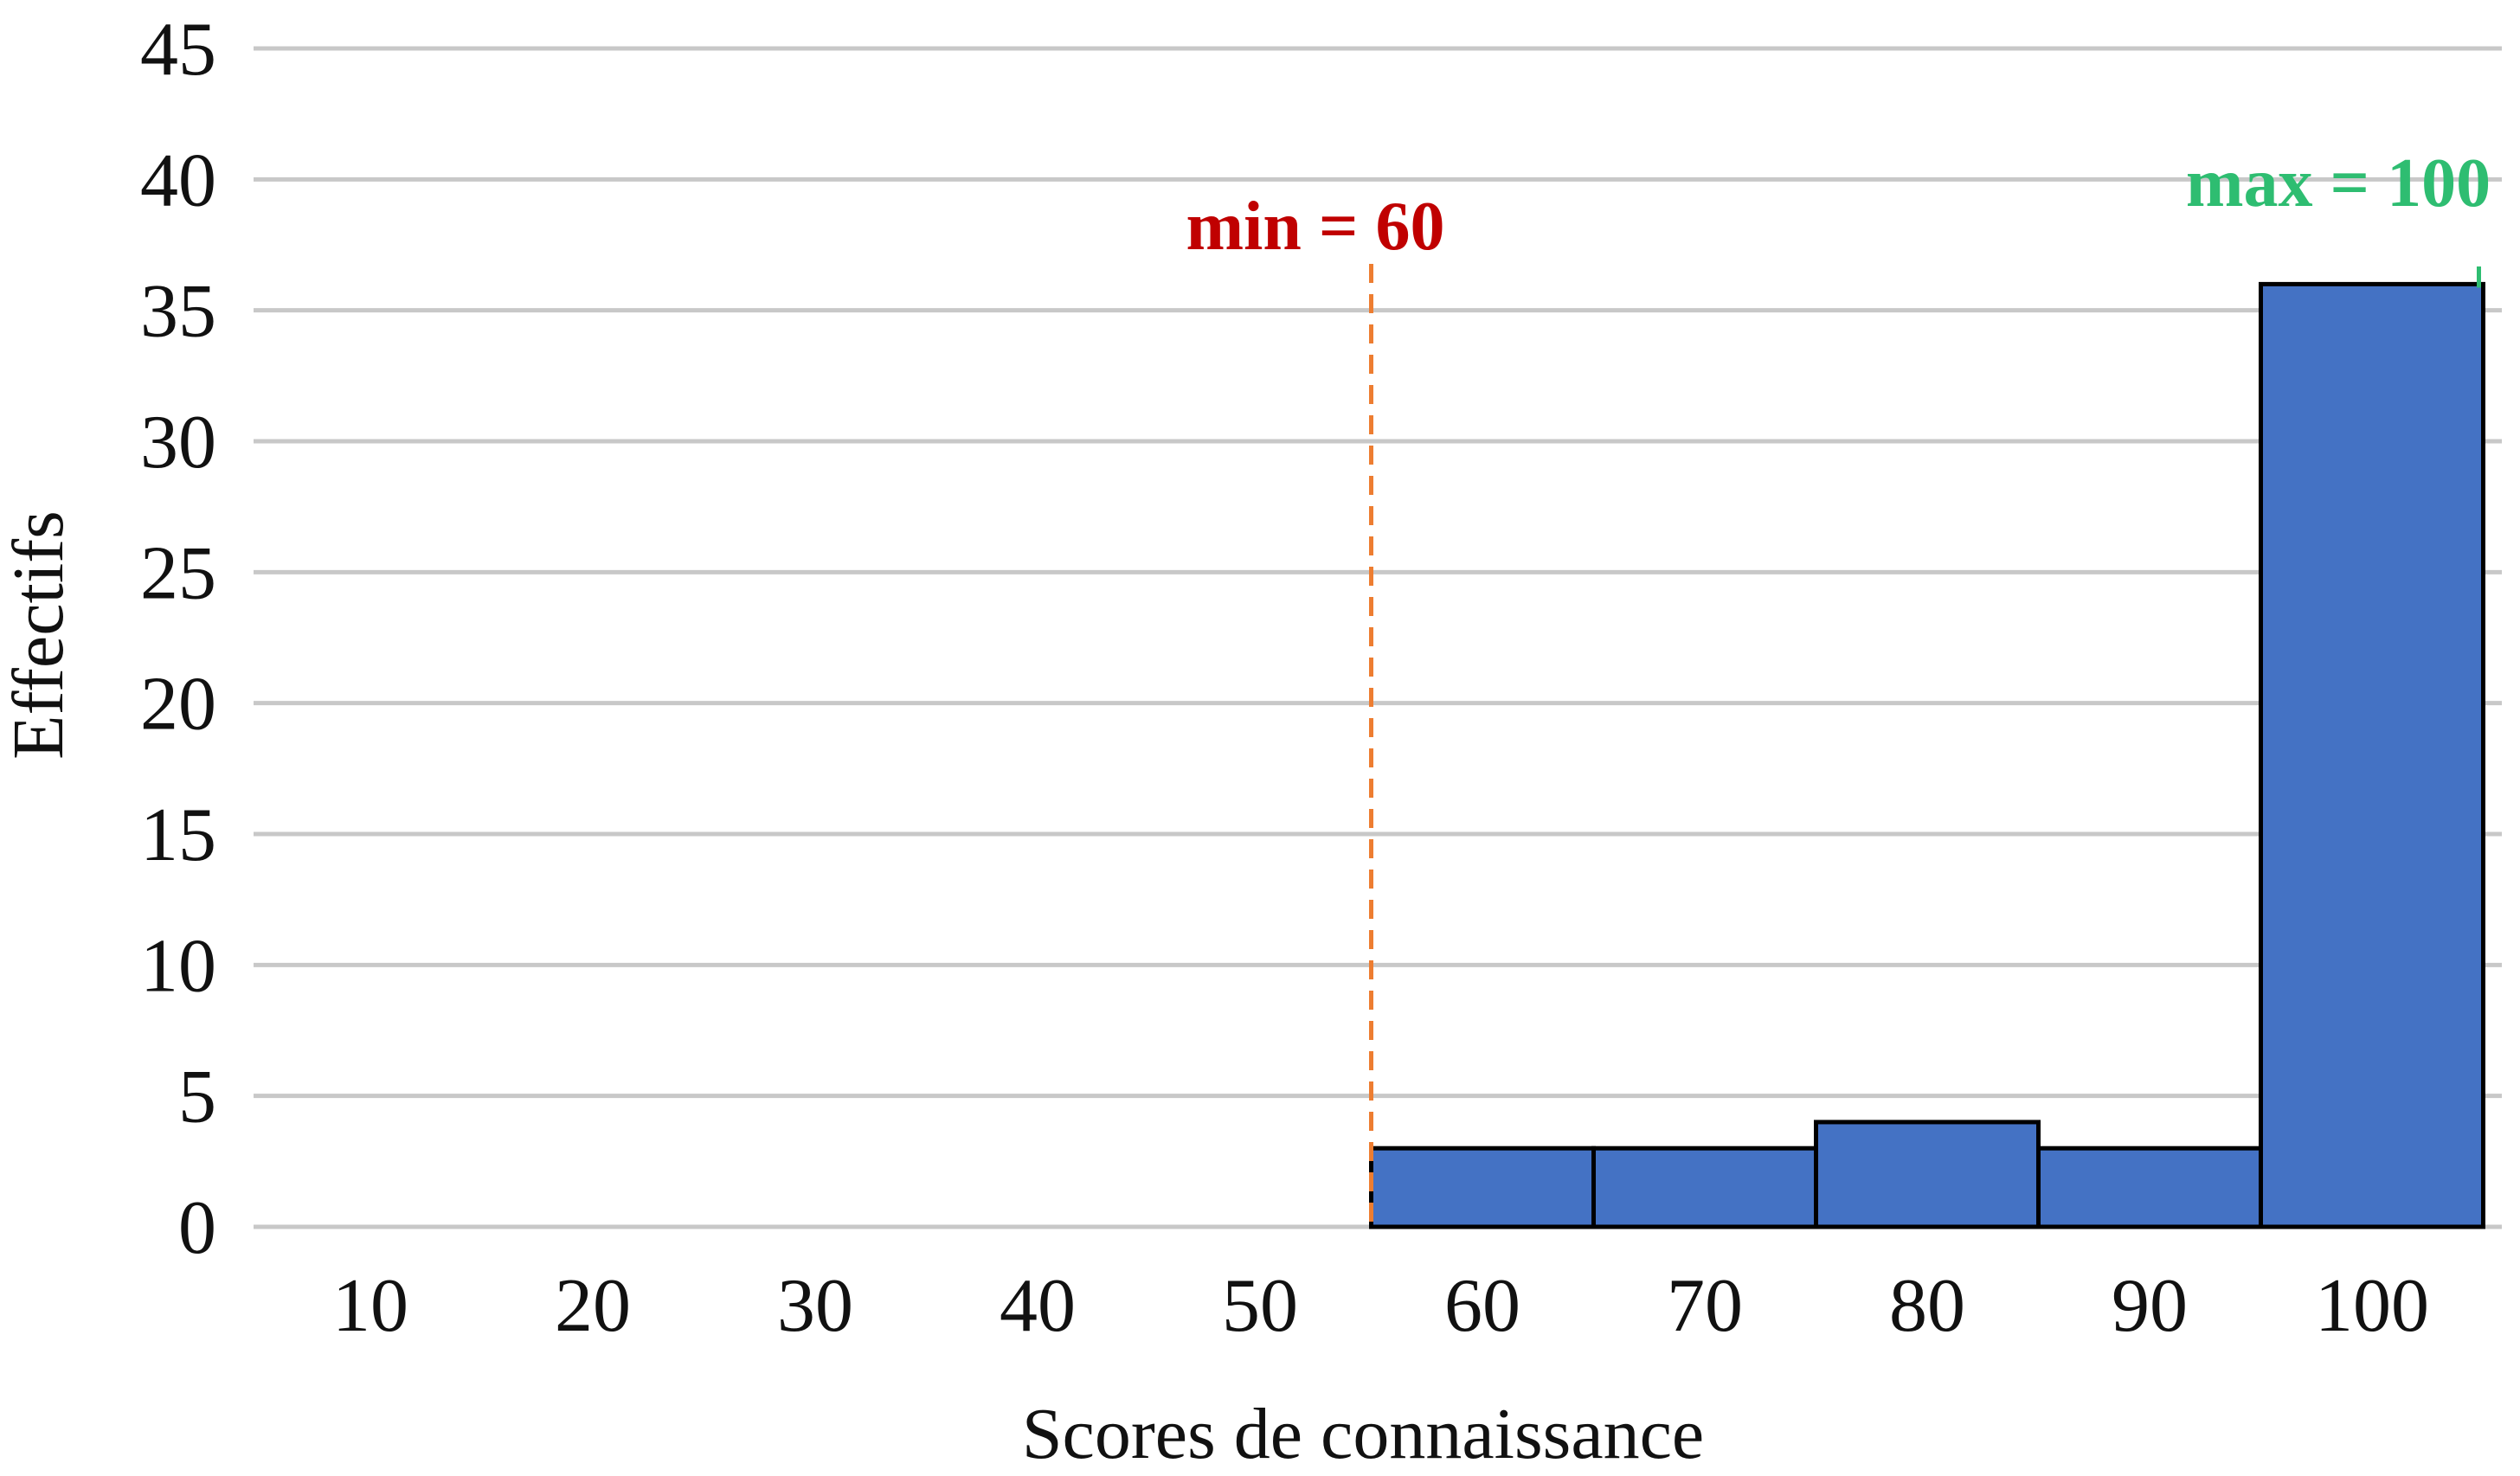 The height and width of the screenshot is (1476, 2520). I want to click on y-tick-label: 5, so click(197, 1097).